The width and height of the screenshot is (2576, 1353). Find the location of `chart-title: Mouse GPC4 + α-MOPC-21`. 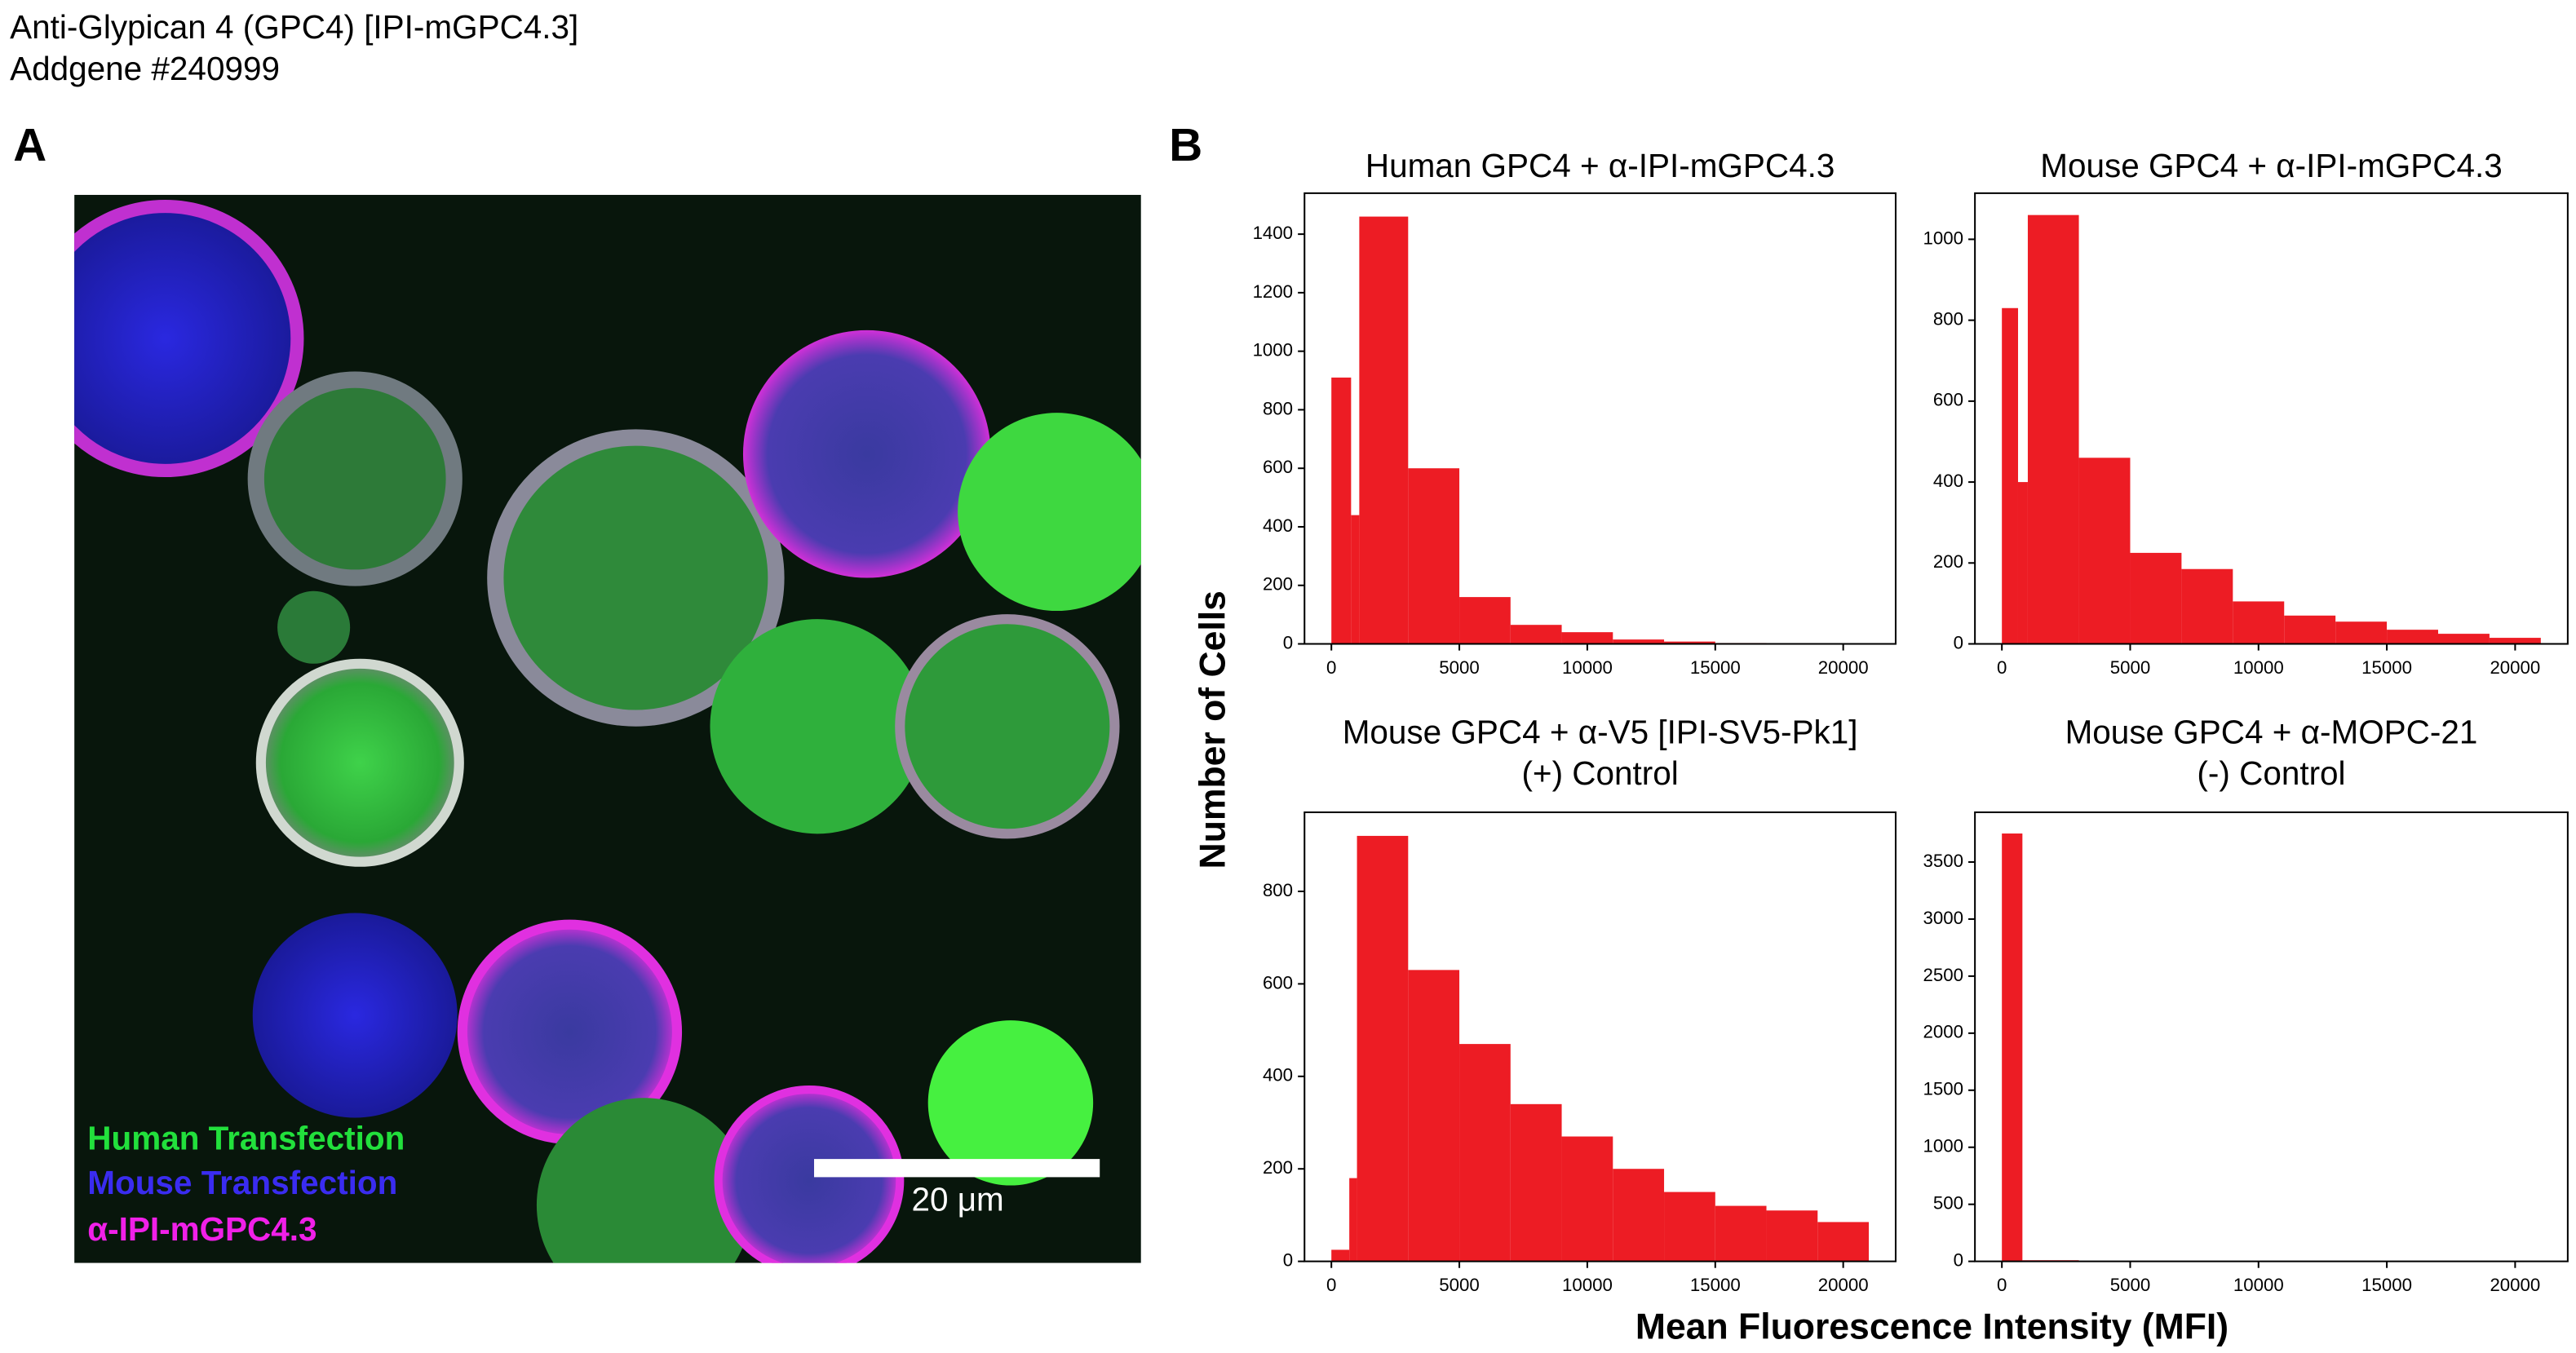

chart-title: Mouse GPC4 + α-MOPC-21 is located at coordinates (2271, 732).